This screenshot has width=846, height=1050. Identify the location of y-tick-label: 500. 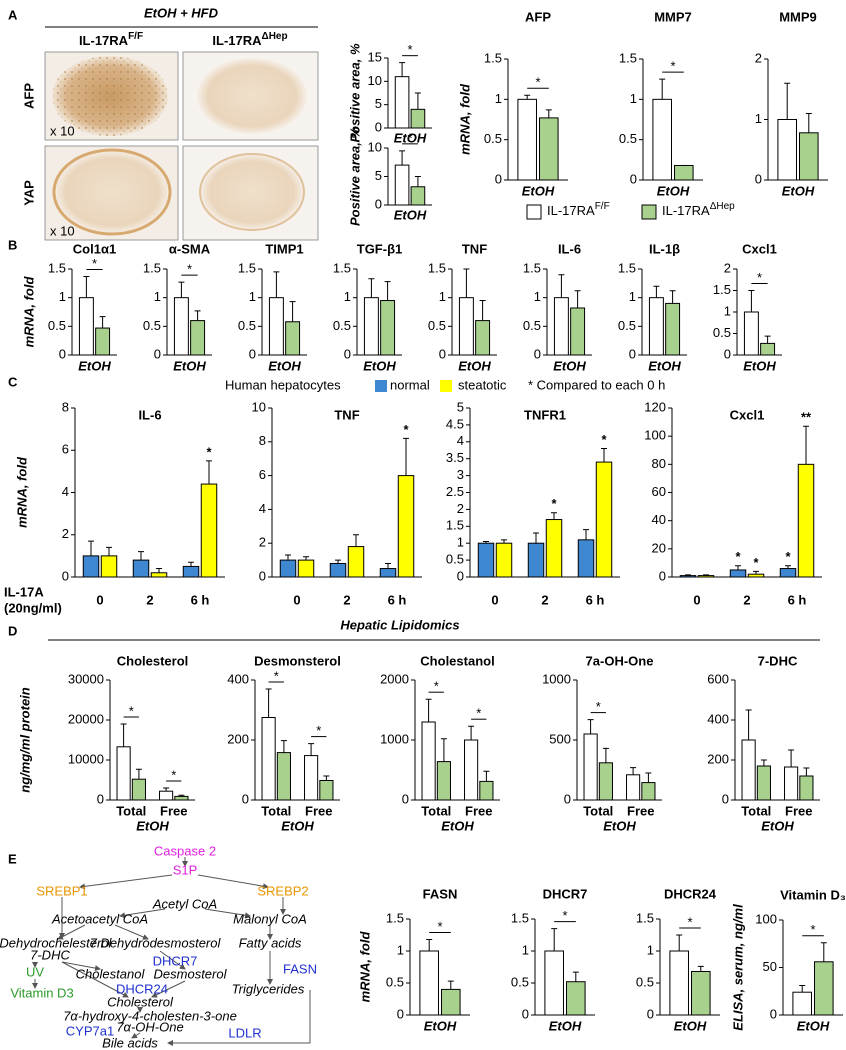
(560, 738).